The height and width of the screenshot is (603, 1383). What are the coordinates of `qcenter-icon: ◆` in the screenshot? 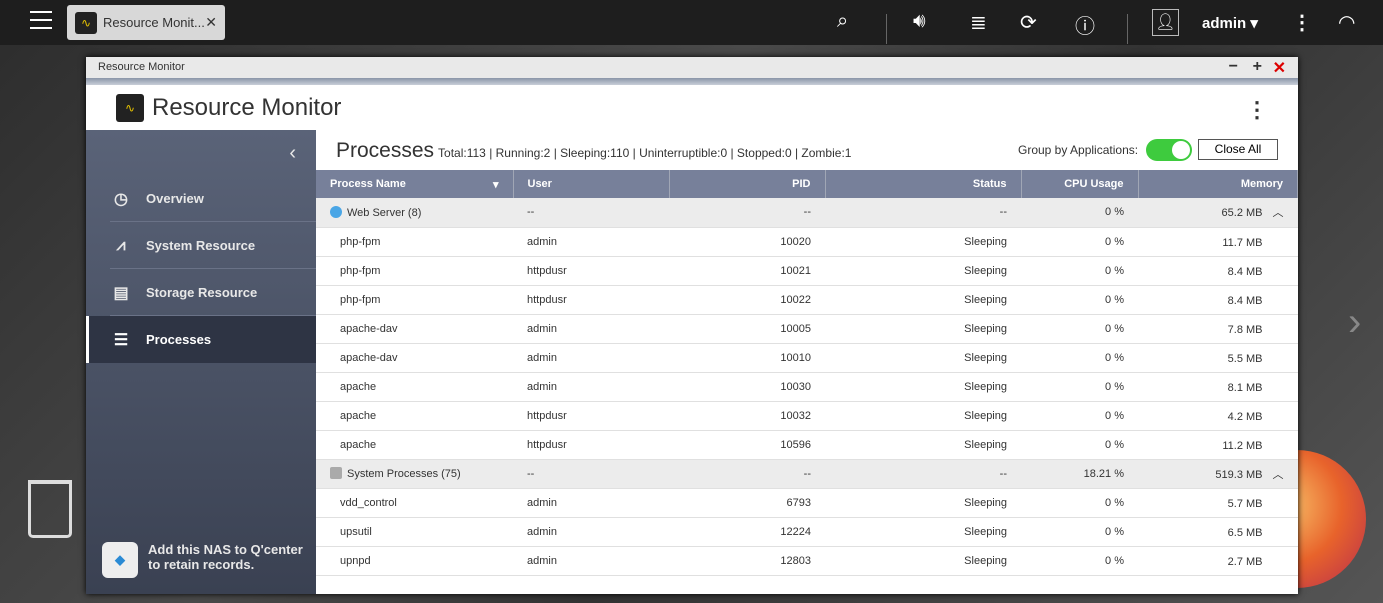 It's located at (120, 560).